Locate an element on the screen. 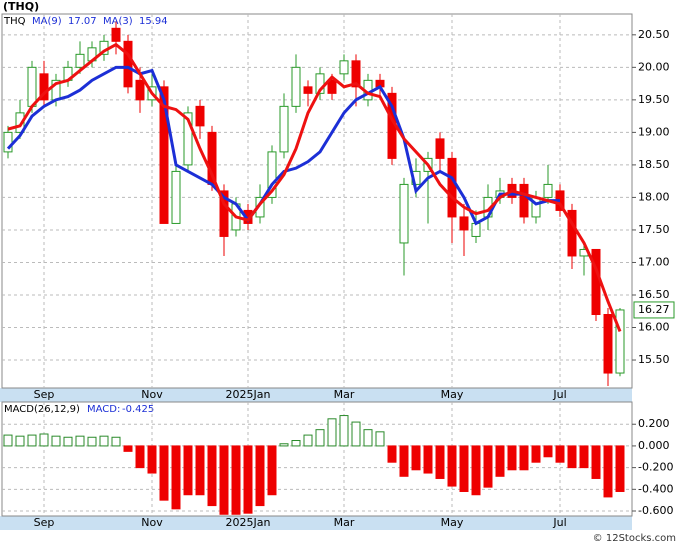 Image resolution: width=680 pixels, height=550 pixels. last-price-box is located at coordinates (654, 310).